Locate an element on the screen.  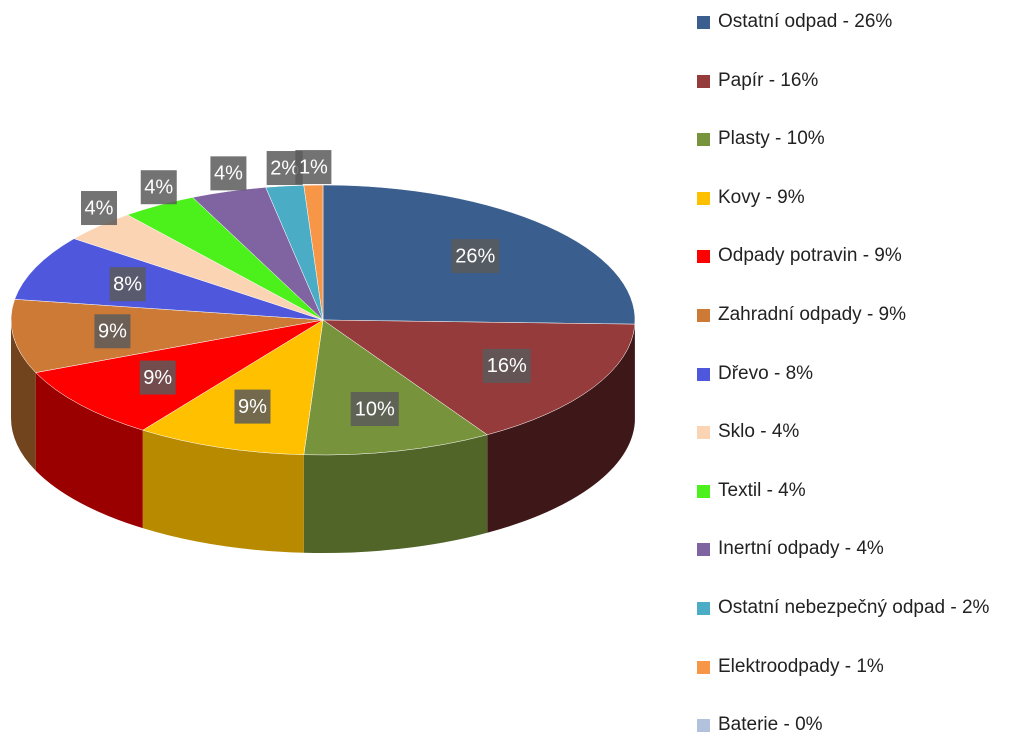
legend-label: Papír - 16% is located at coordinates (768, 80).